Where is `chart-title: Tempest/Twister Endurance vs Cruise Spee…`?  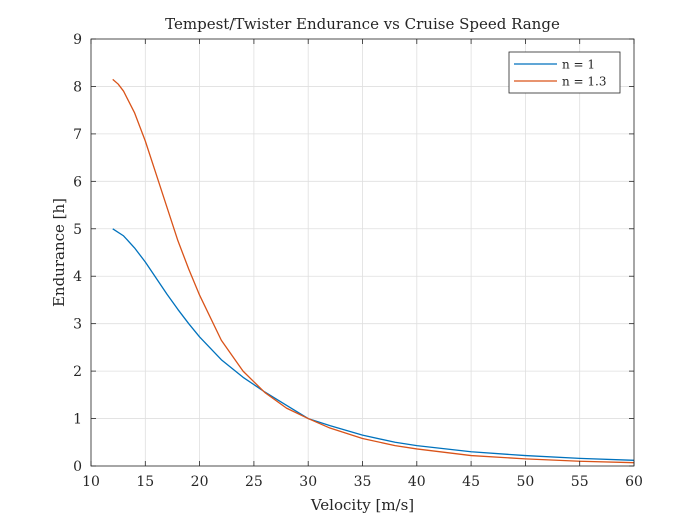 chart-title: Tempest/Twister Endurance vs Cruise Spee… is located at coordinates (362, 24).